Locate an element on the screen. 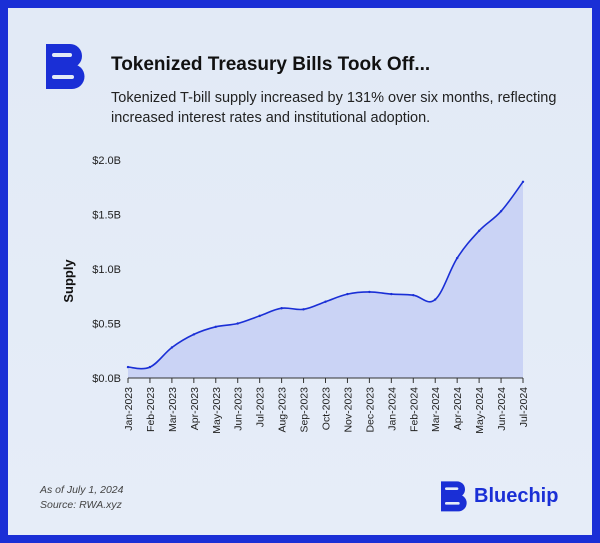 The height and width of the screenshot is (543, 600). x-tick-label: May-2023 is located at coordinates (217, 410).